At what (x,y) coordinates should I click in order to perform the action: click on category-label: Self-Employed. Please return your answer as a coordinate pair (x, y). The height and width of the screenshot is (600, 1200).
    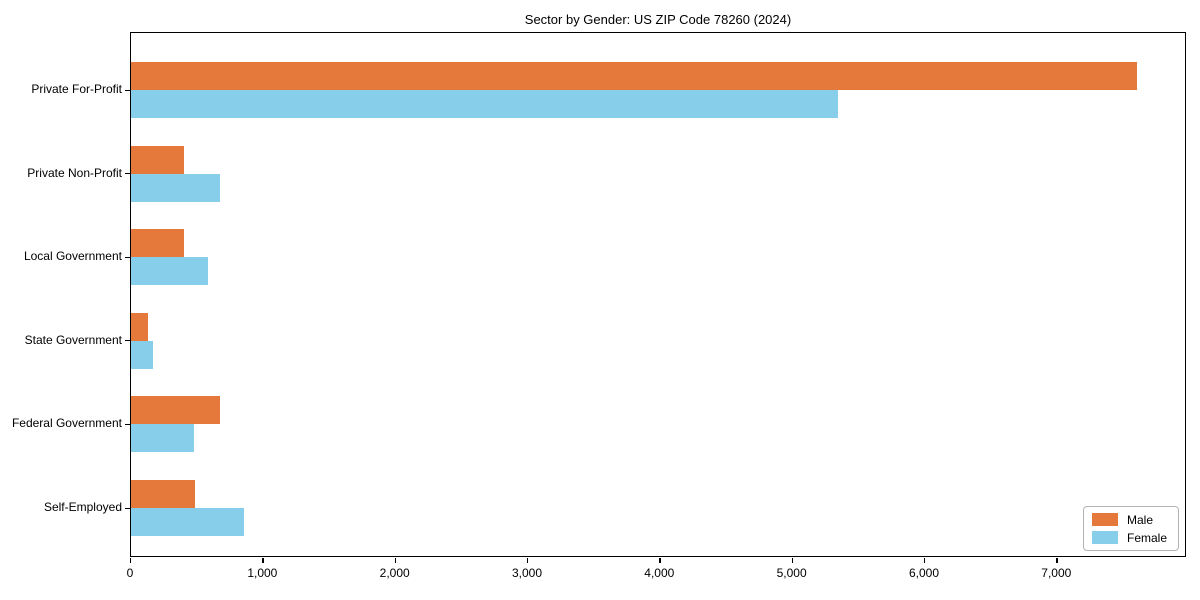
    Looking at the image, I should click on (82, 507).